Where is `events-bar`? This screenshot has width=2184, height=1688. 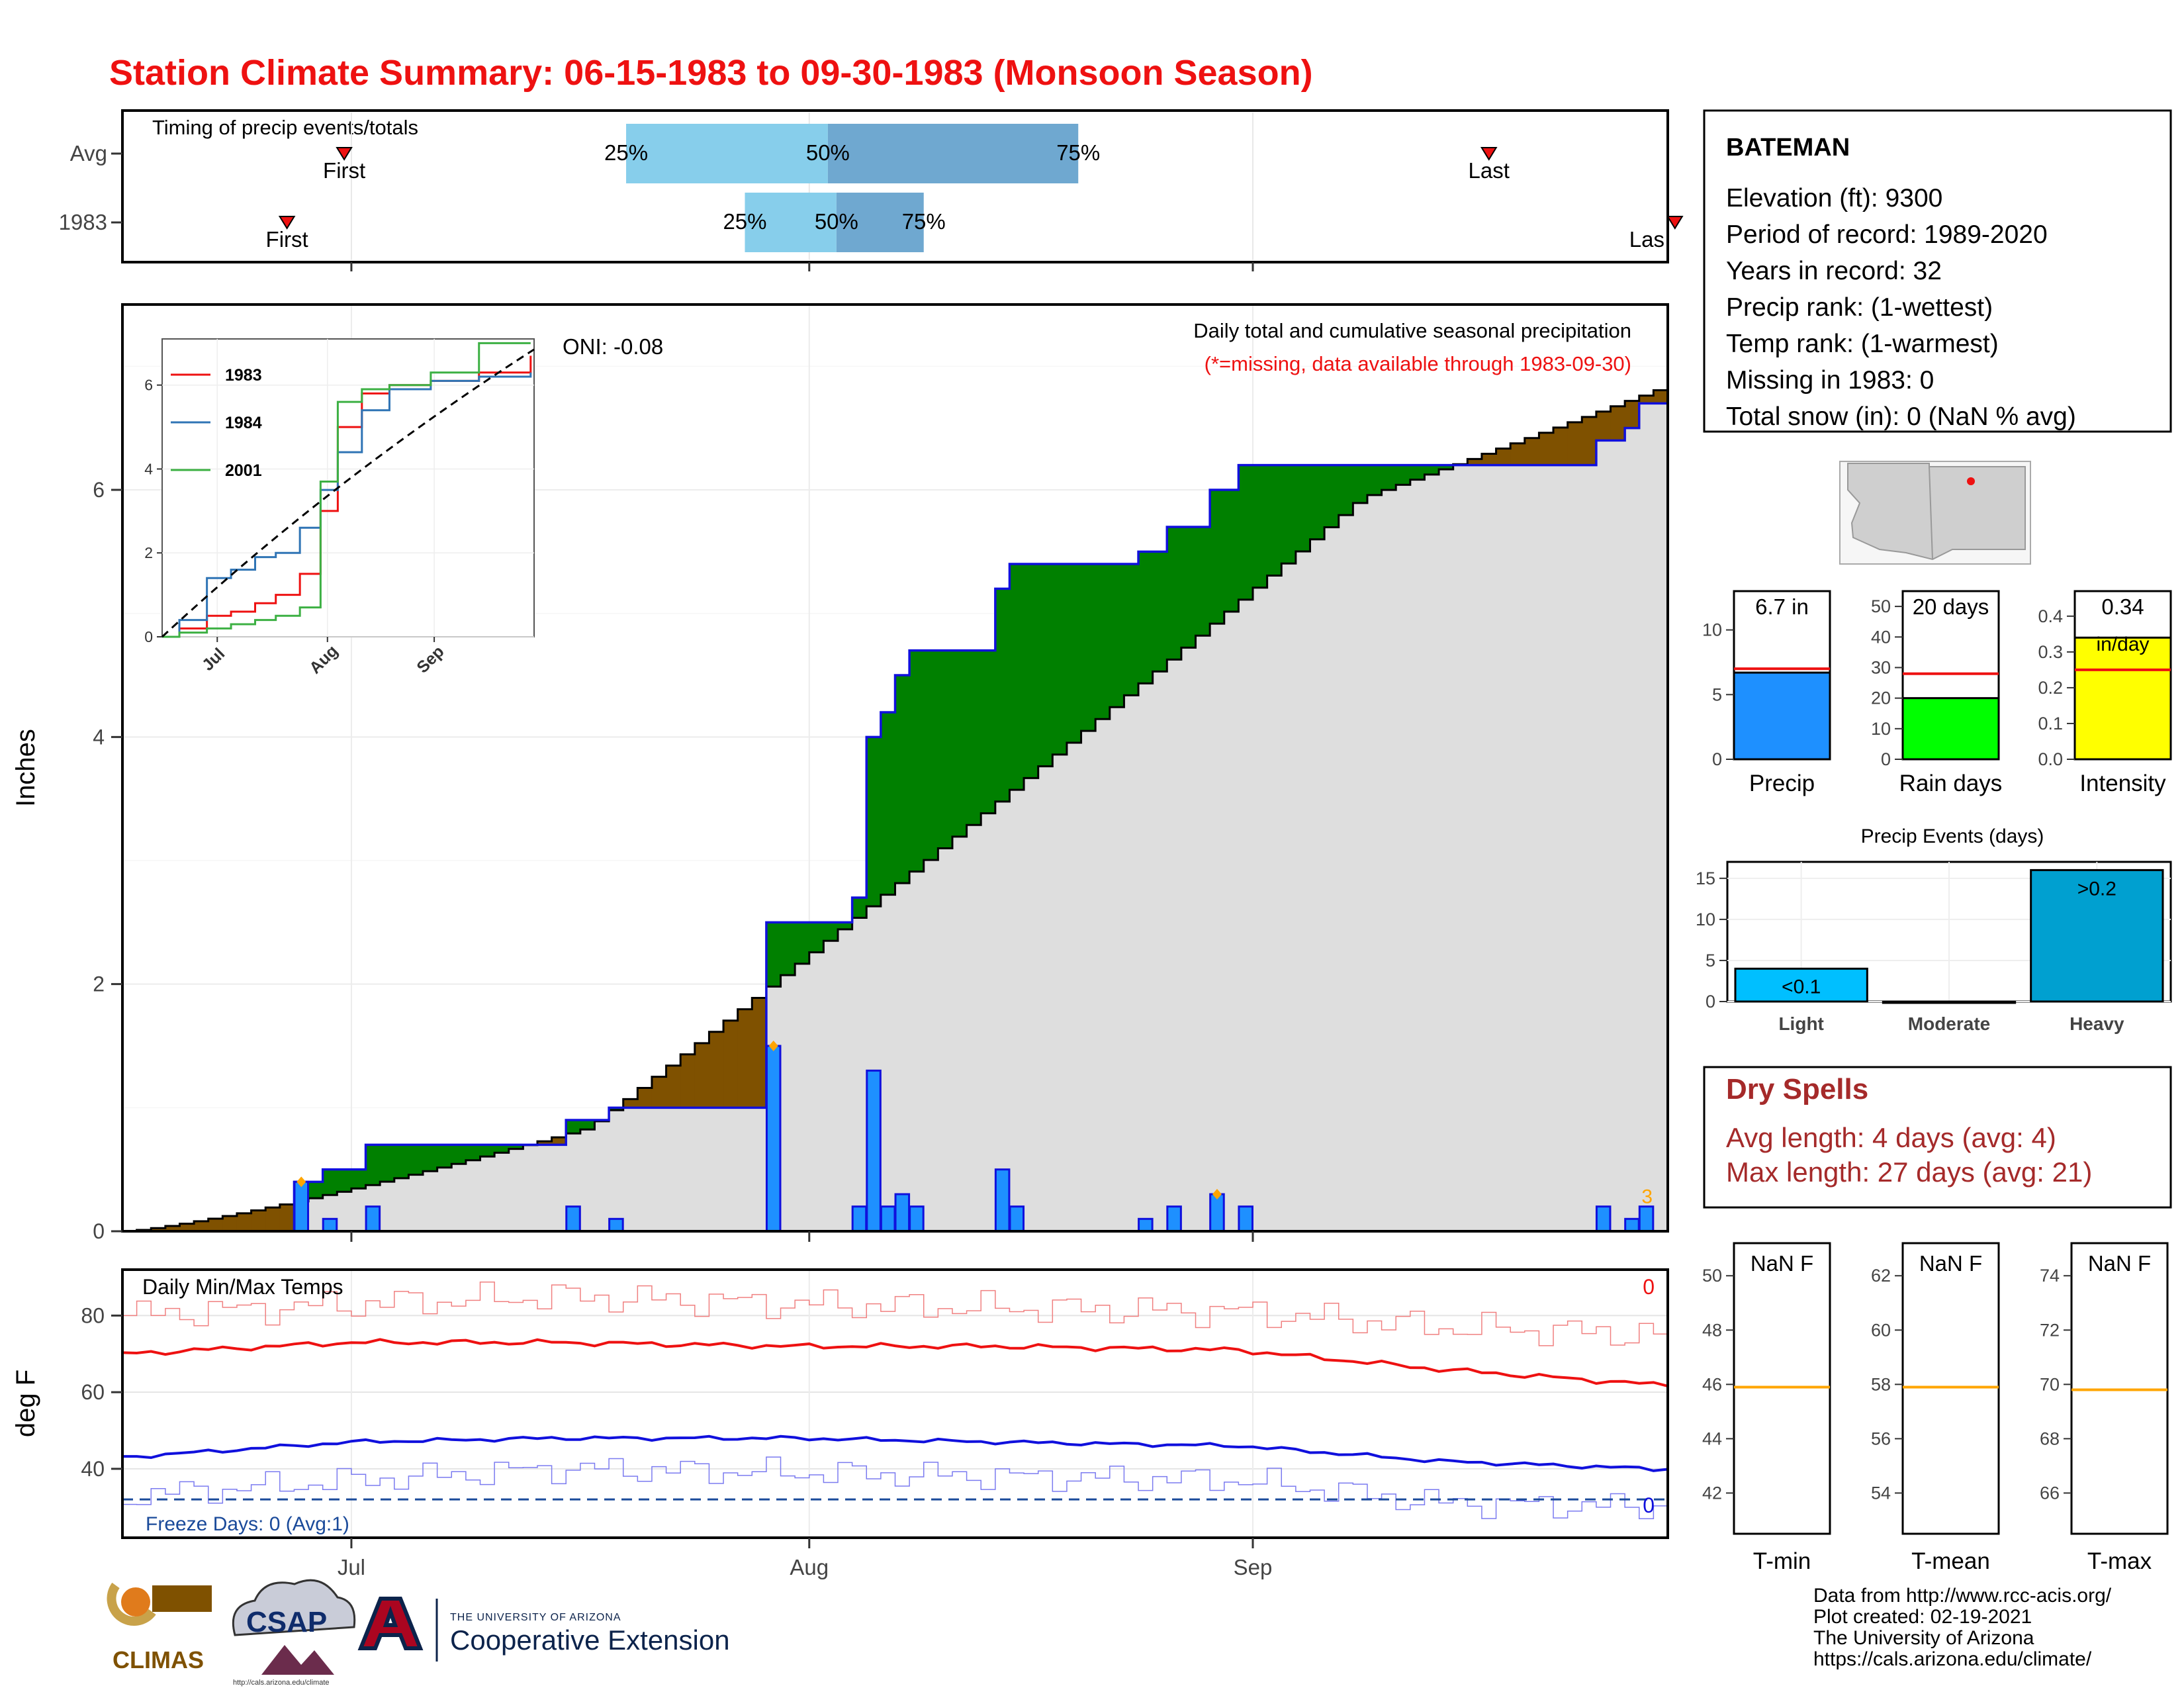 events-bar is located at coordinates (1801, 985).